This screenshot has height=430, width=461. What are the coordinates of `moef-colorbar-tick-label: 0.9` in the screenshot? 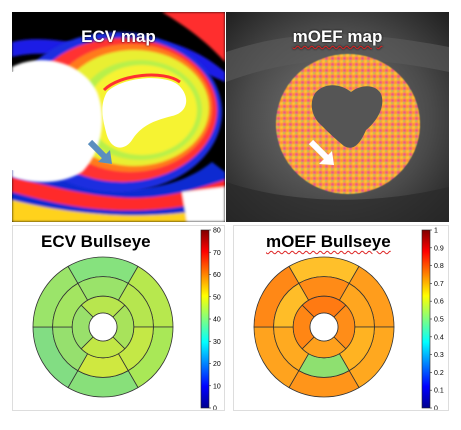 It's located at (439, 248).